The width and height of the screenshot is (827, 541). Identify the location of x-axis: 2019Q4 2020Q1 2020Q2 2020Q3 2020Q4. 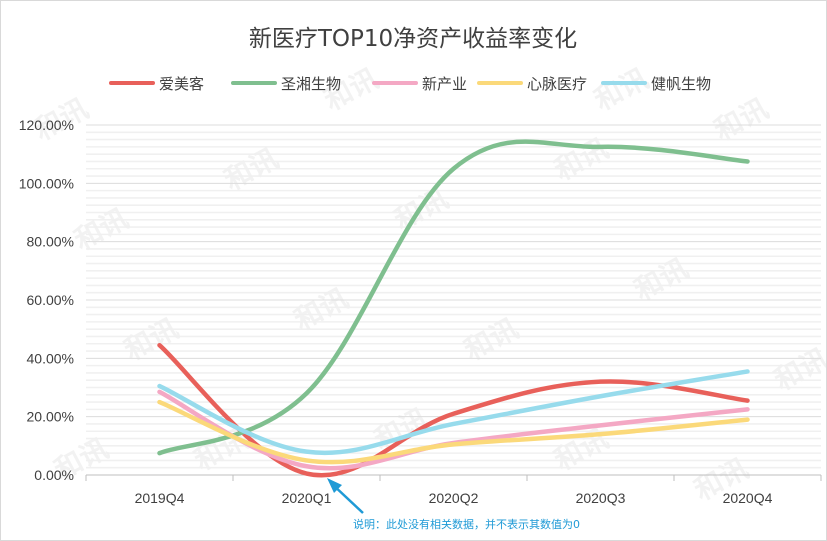
(453, 490).